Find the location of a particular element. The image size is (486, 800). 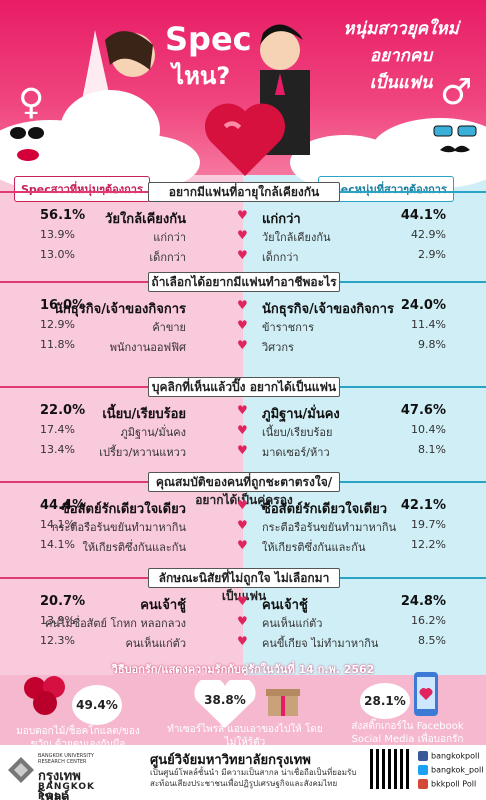

roses-icon is located at coordinates (44, 695).